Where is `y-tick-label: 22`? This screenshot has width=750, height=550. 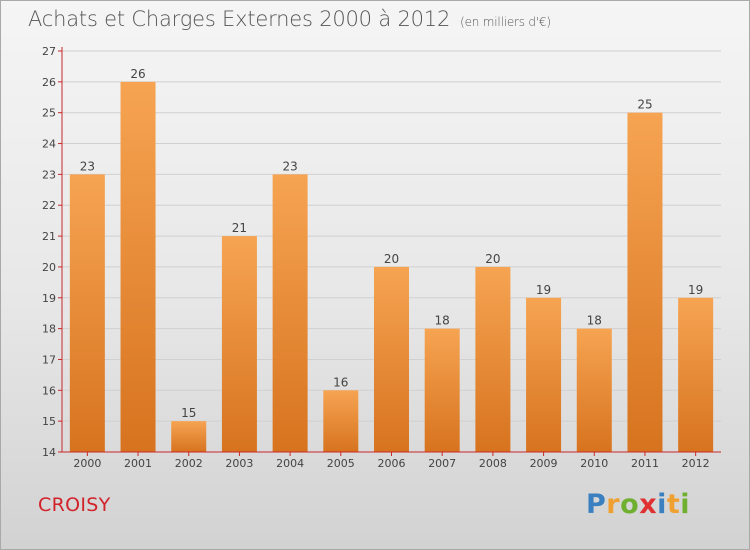
y-tick-label: 22 is located at coordinates (49, 205).